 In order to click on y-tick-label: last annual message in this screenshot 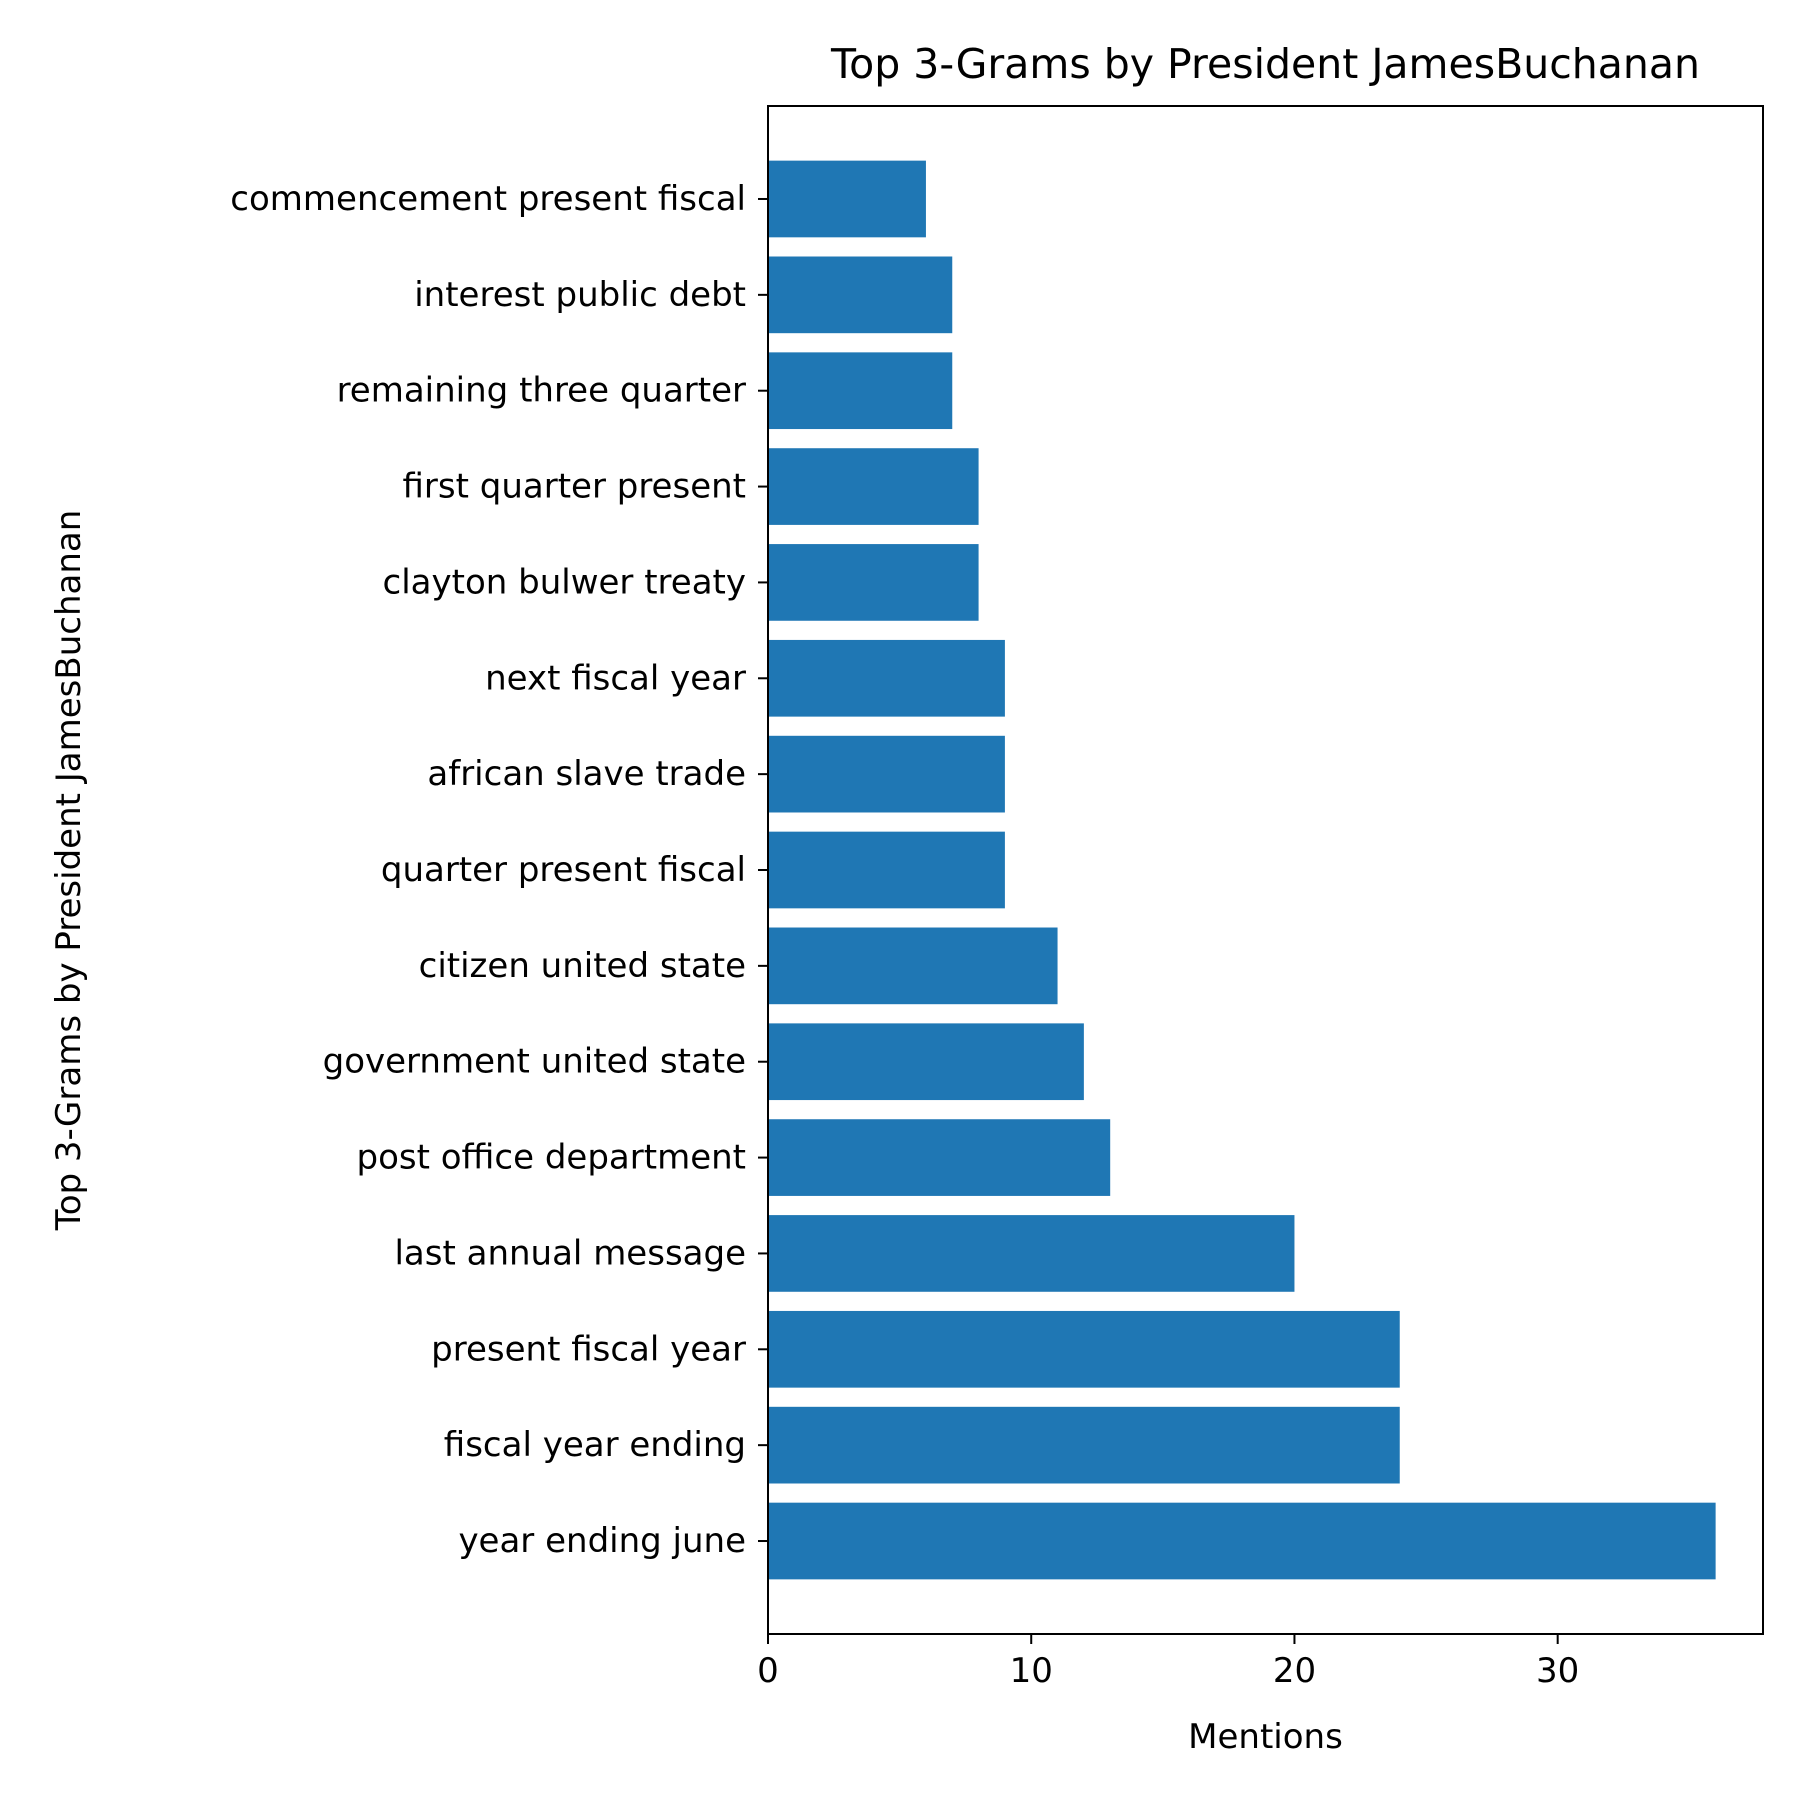, I will do `click(570, 1253)`.